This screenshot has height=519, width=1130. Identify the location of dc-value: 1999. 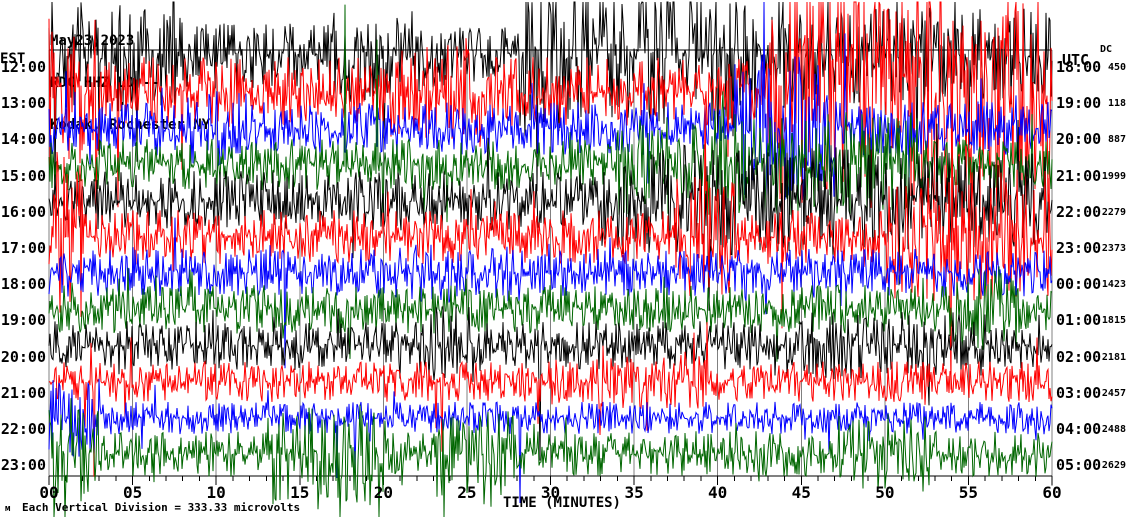
(1113, 176).